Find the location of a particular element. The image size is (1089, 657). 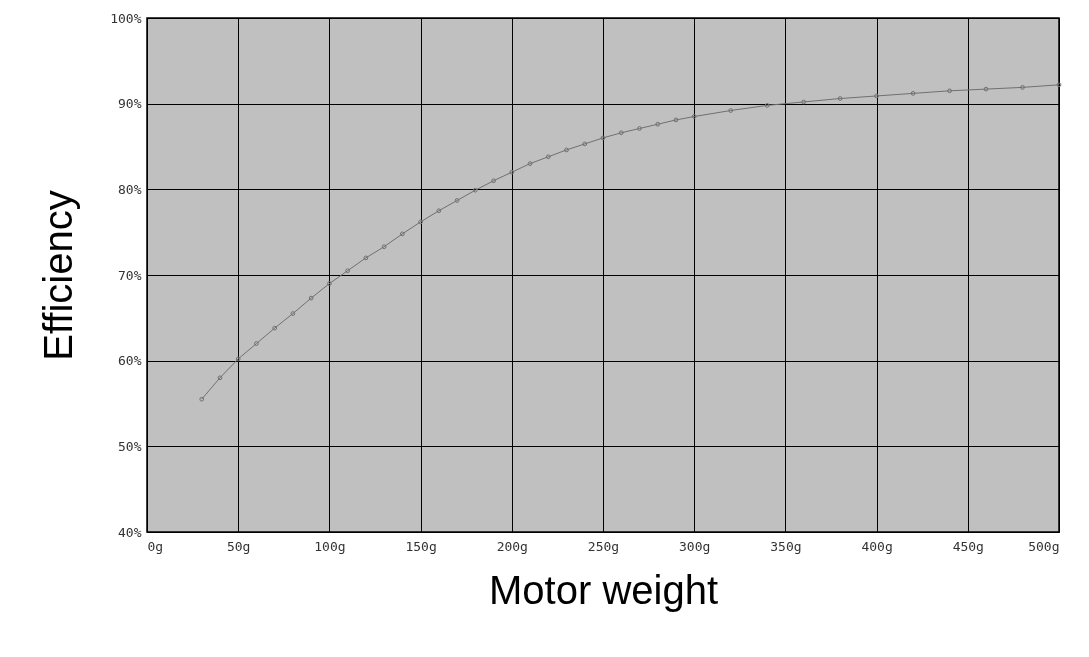

x-tick-label: 50g is located at coordinates (238, 546).